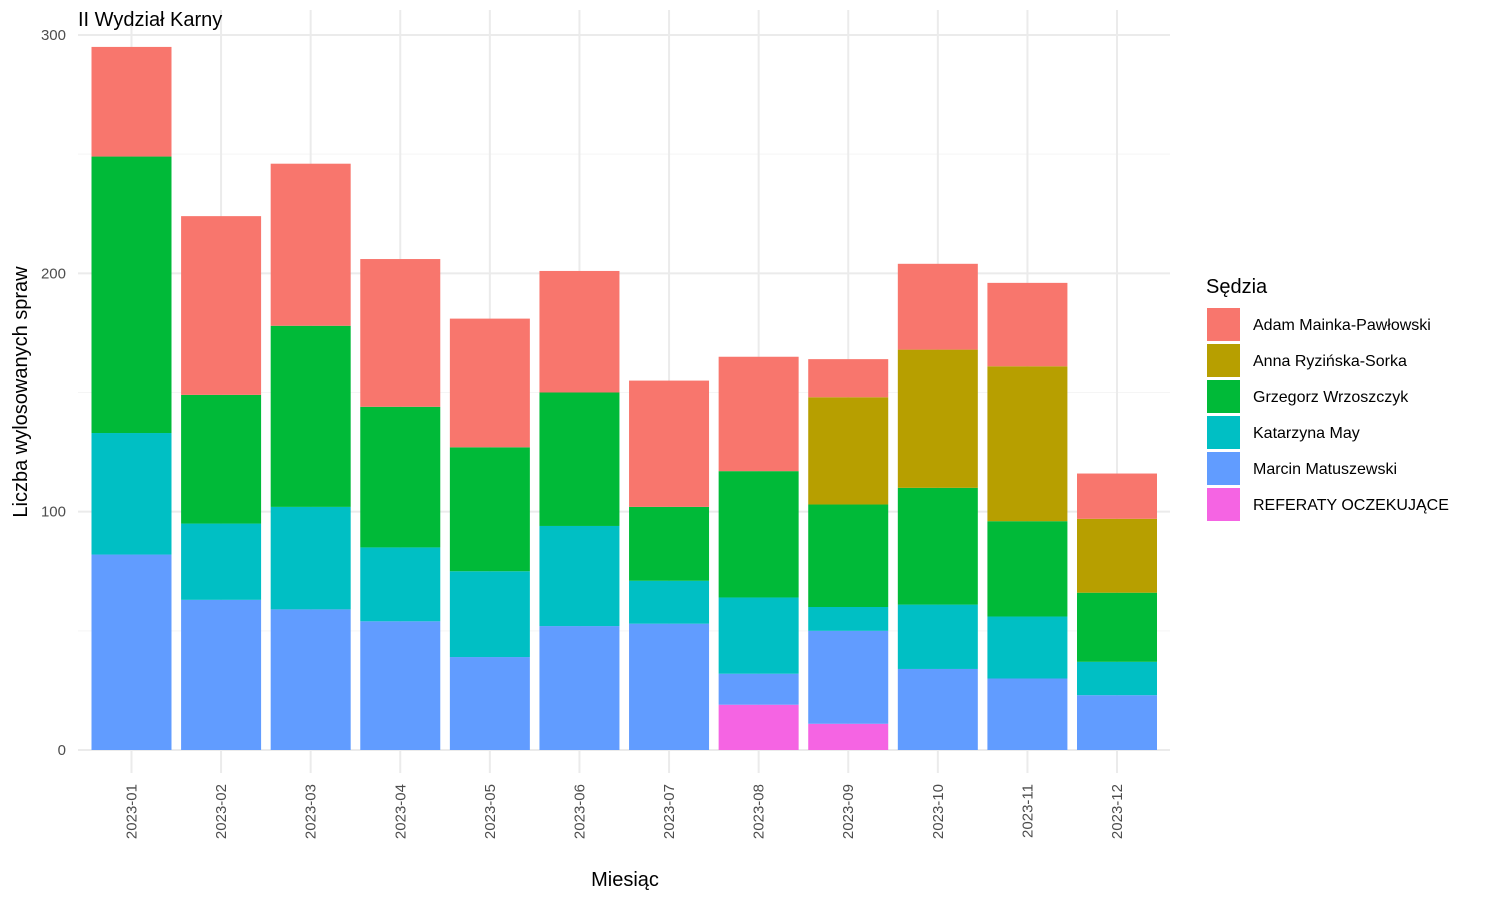  What do you see at coordinates (1237, 287) in the screenshot?
I see `legend-title: Sędzia` at bounding box center [1237, 287].